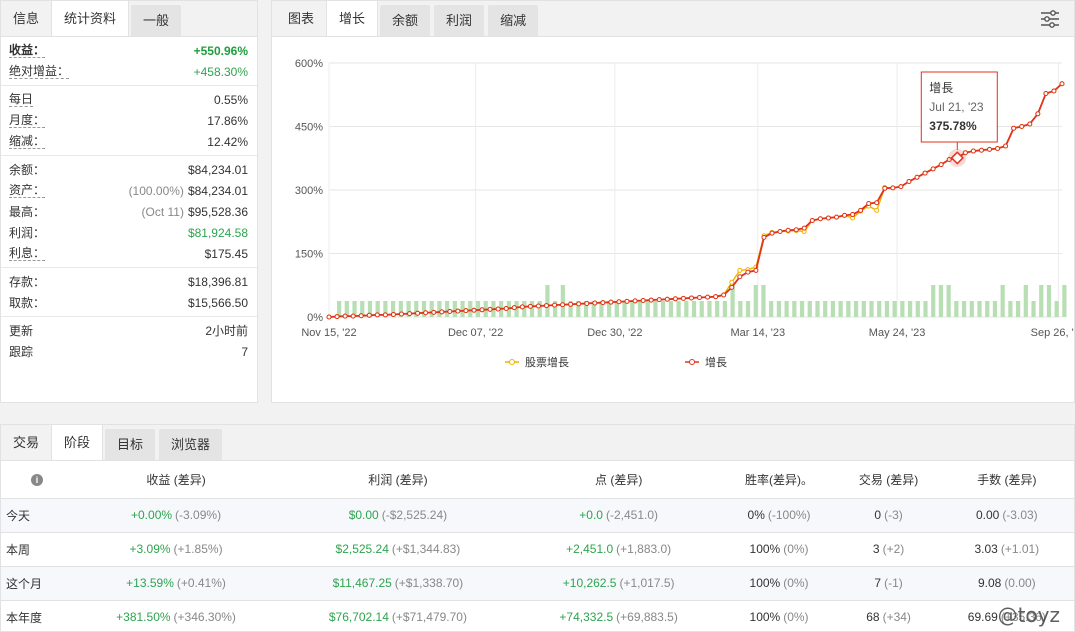 The width and height of the screenshot is (1075, 632). I want to click on tab-general: 一般, so click(156, 20).